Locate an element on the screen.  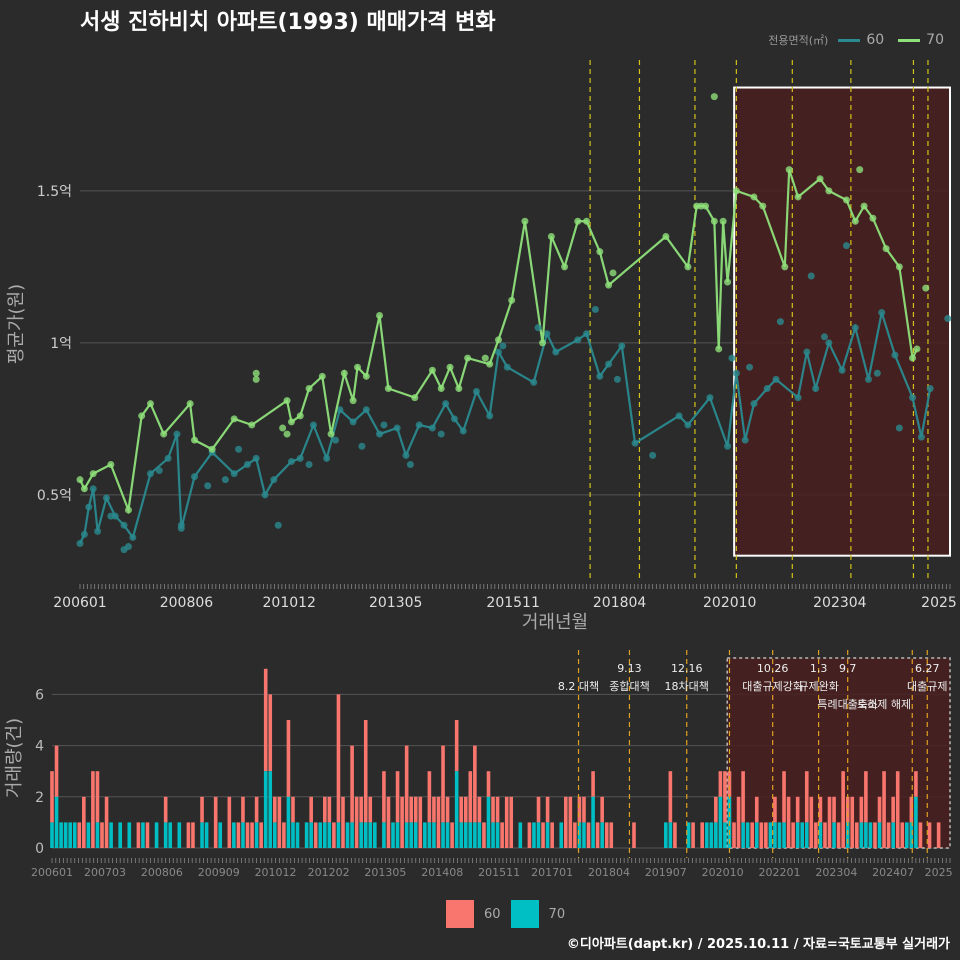
policy-name-label: 특례대출축소 is located at coordinates (847, 704).